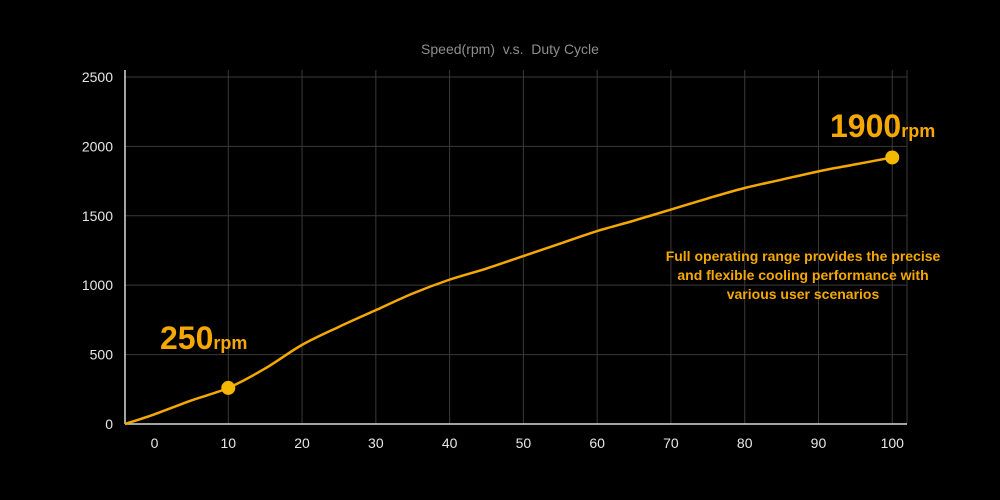 This screenshot has width=1000, height=500. I want to click on annotation-1900rpm: 1900rpm, so click(882, 126).